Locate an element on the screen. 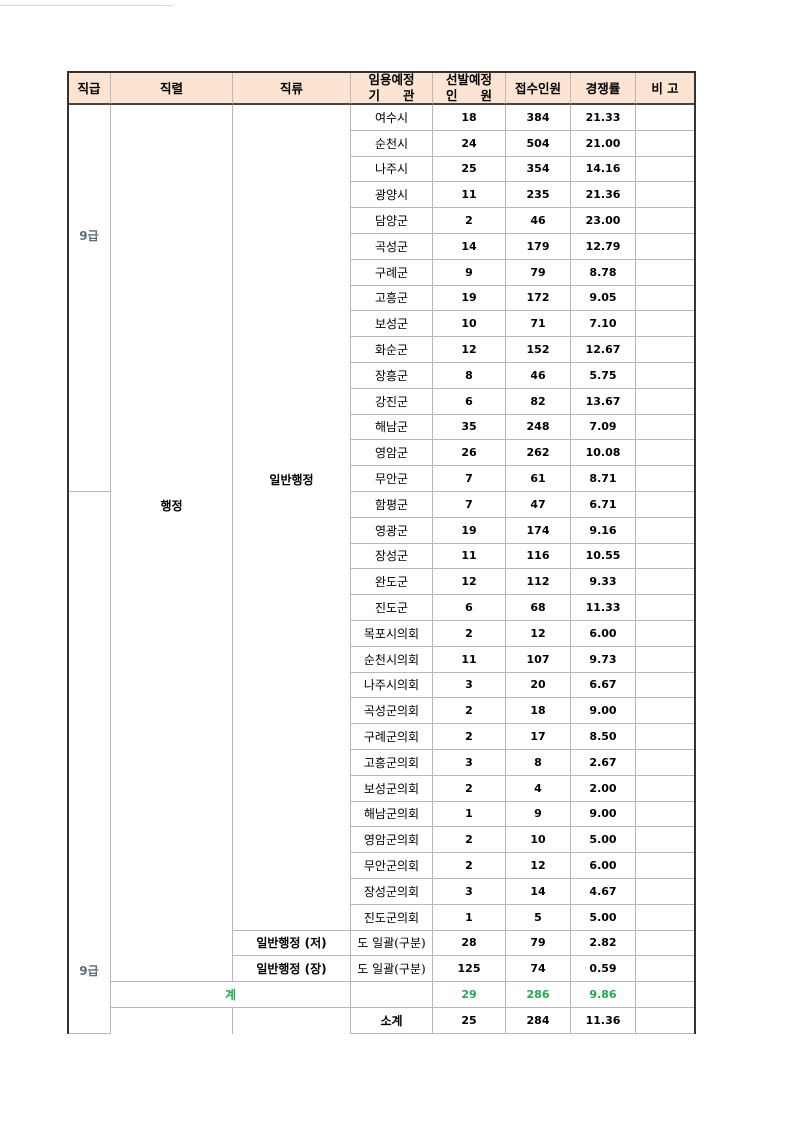 The height and width of the screenshot is (1131, 800). header-planned: 선발예정 인 원 is located at coordinates (469, 88).